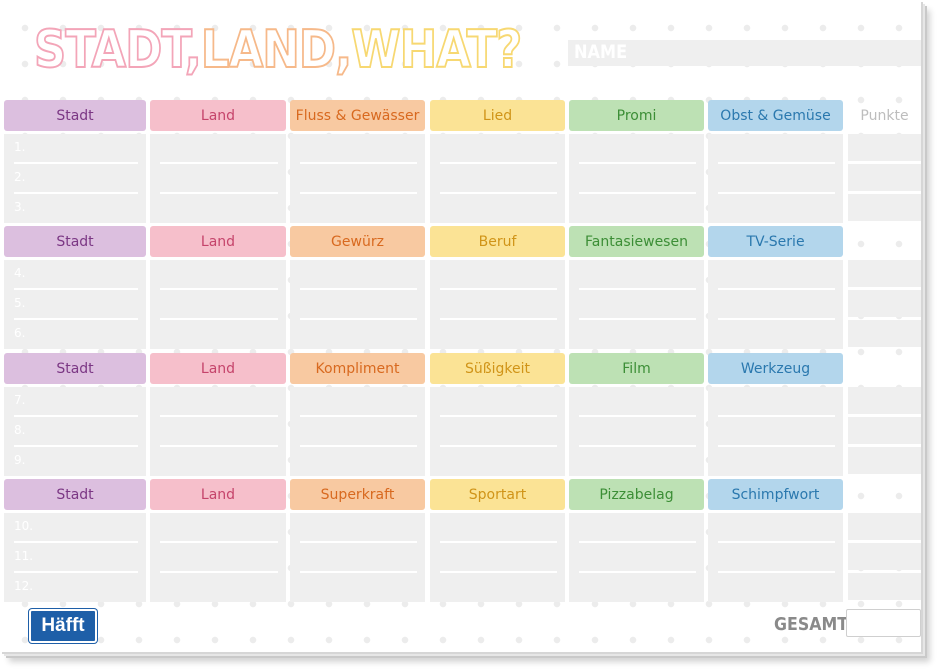 This screenshot has width=941, height=672. What do you see at coordinates (884, 115) in the screenshot?
I see `punkte-label: Punkte` at bounding box center [884, 115].